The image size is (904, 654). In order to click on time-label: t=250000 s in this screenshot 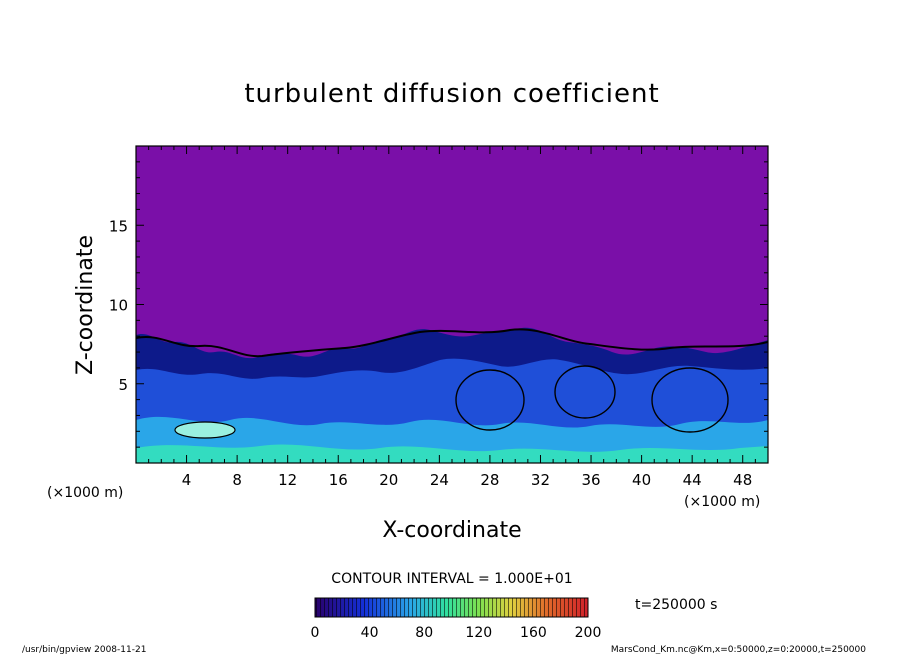, I will do `click(676, 605)`.